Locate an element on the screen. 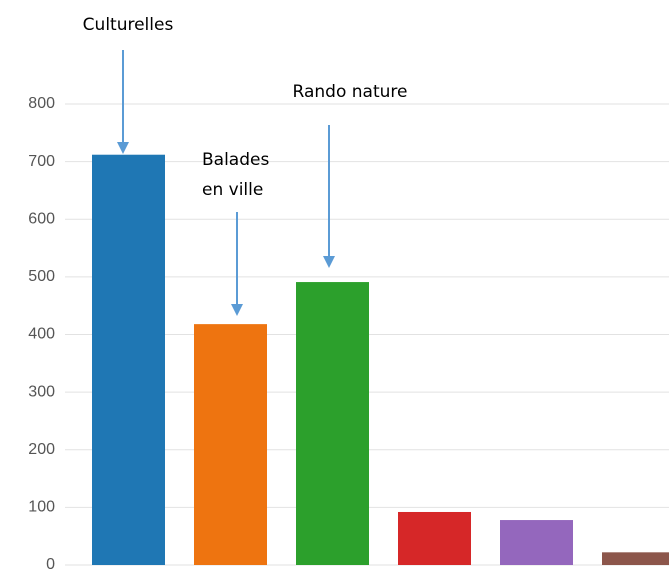 This screenshot has width=669, height=570. y-tick-label: 300 is located at coordinates (41, 391).